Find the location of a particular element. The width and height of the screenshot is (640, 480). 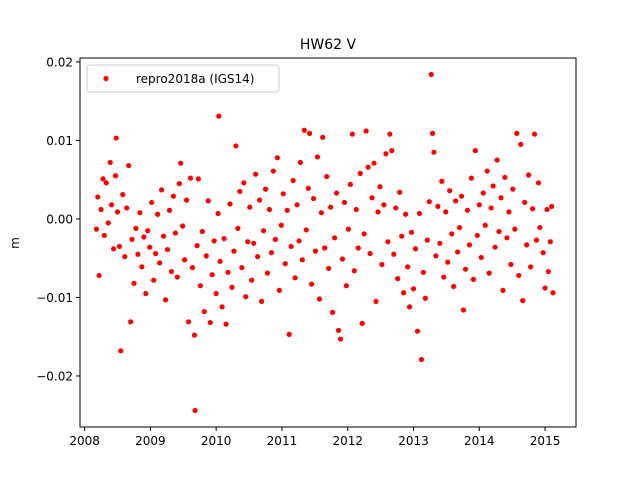

y-tick-label: 0.02 is located at coordinates (59, 62).